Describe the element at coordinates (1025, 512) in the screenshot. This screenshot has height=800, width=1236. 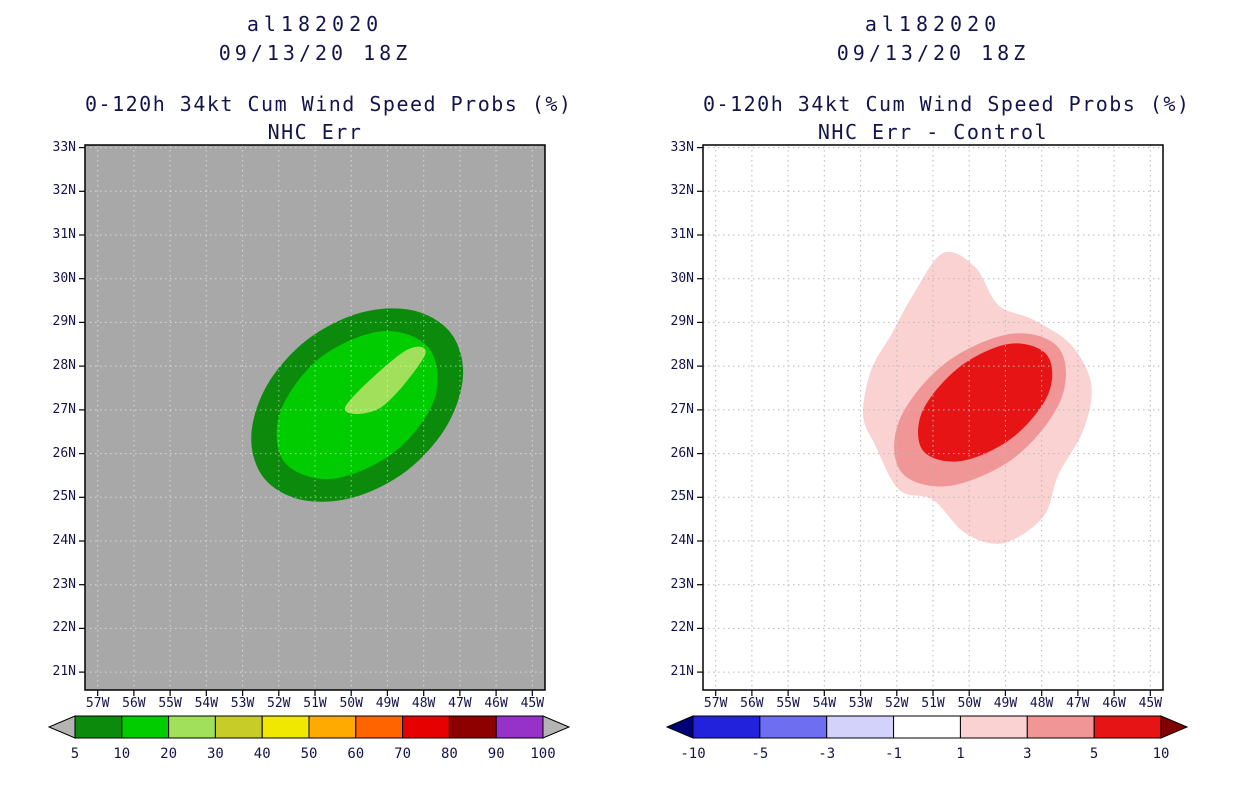
I see `contour-plus1-spot` at that location.